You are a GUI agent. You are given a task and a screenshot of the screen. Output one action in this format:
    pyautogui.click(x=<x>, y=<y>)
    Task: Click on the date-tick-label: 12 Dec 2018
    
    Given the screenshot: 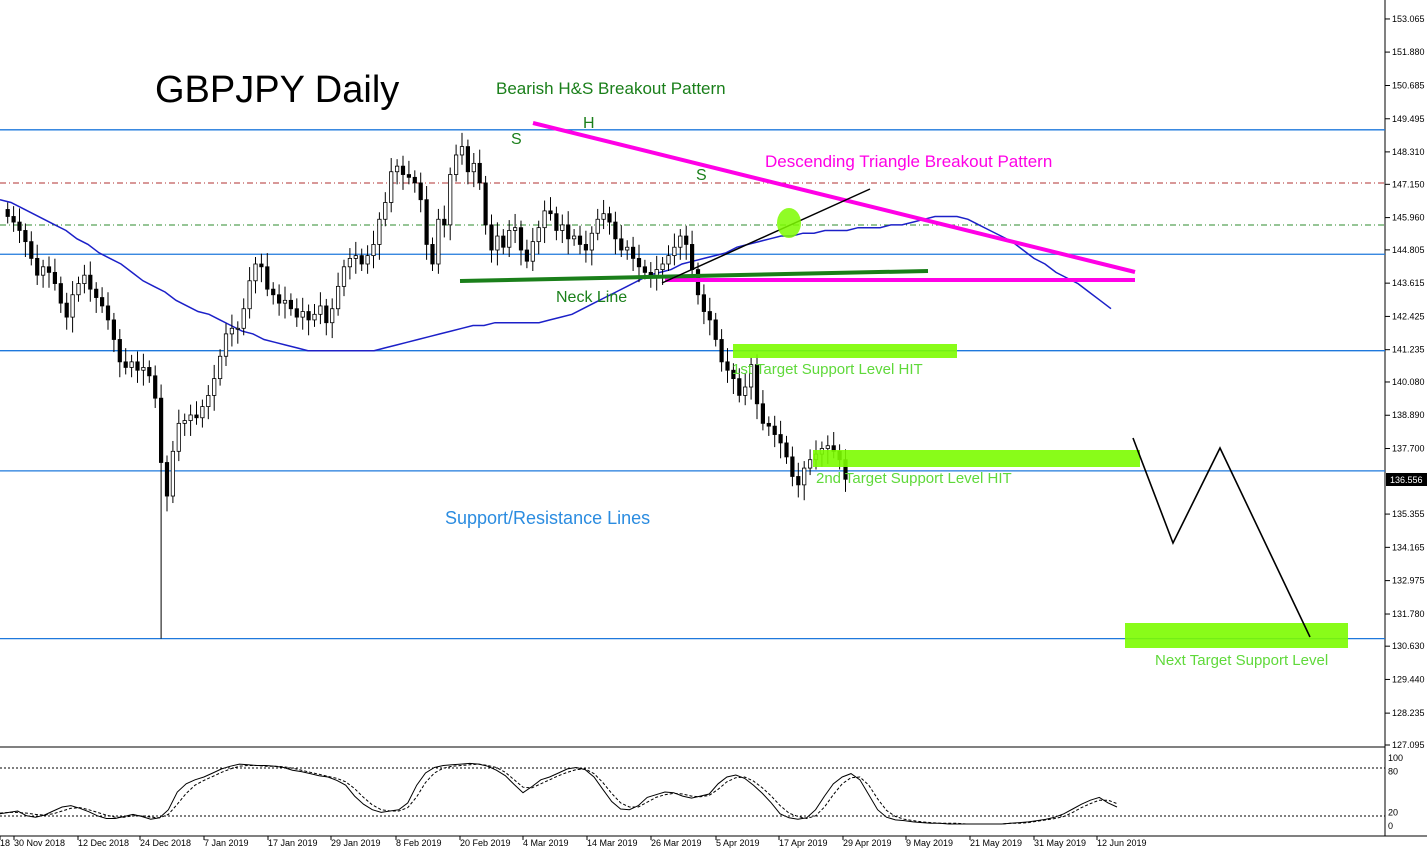 What is the action you would take?
    pyautogui.click(x=103, y=843)
    